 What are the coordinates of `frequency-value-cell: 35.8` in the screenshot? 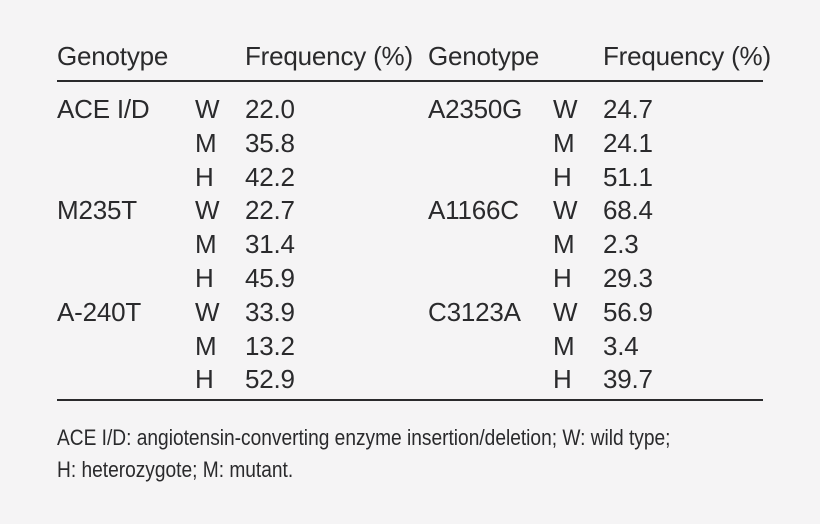 It's located at (270, 142).